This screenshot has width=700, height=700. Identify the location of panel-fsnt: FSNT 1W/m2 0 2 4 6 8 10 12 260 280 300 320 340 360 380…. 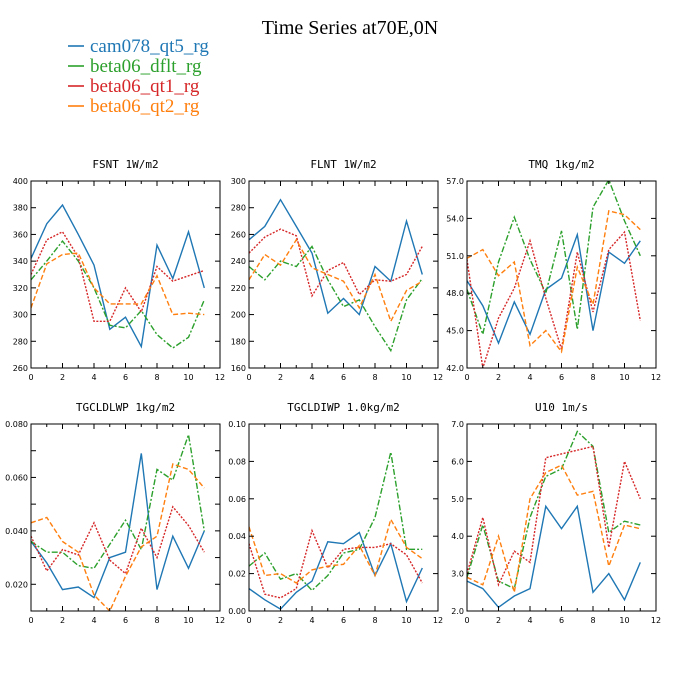
(119, 270).